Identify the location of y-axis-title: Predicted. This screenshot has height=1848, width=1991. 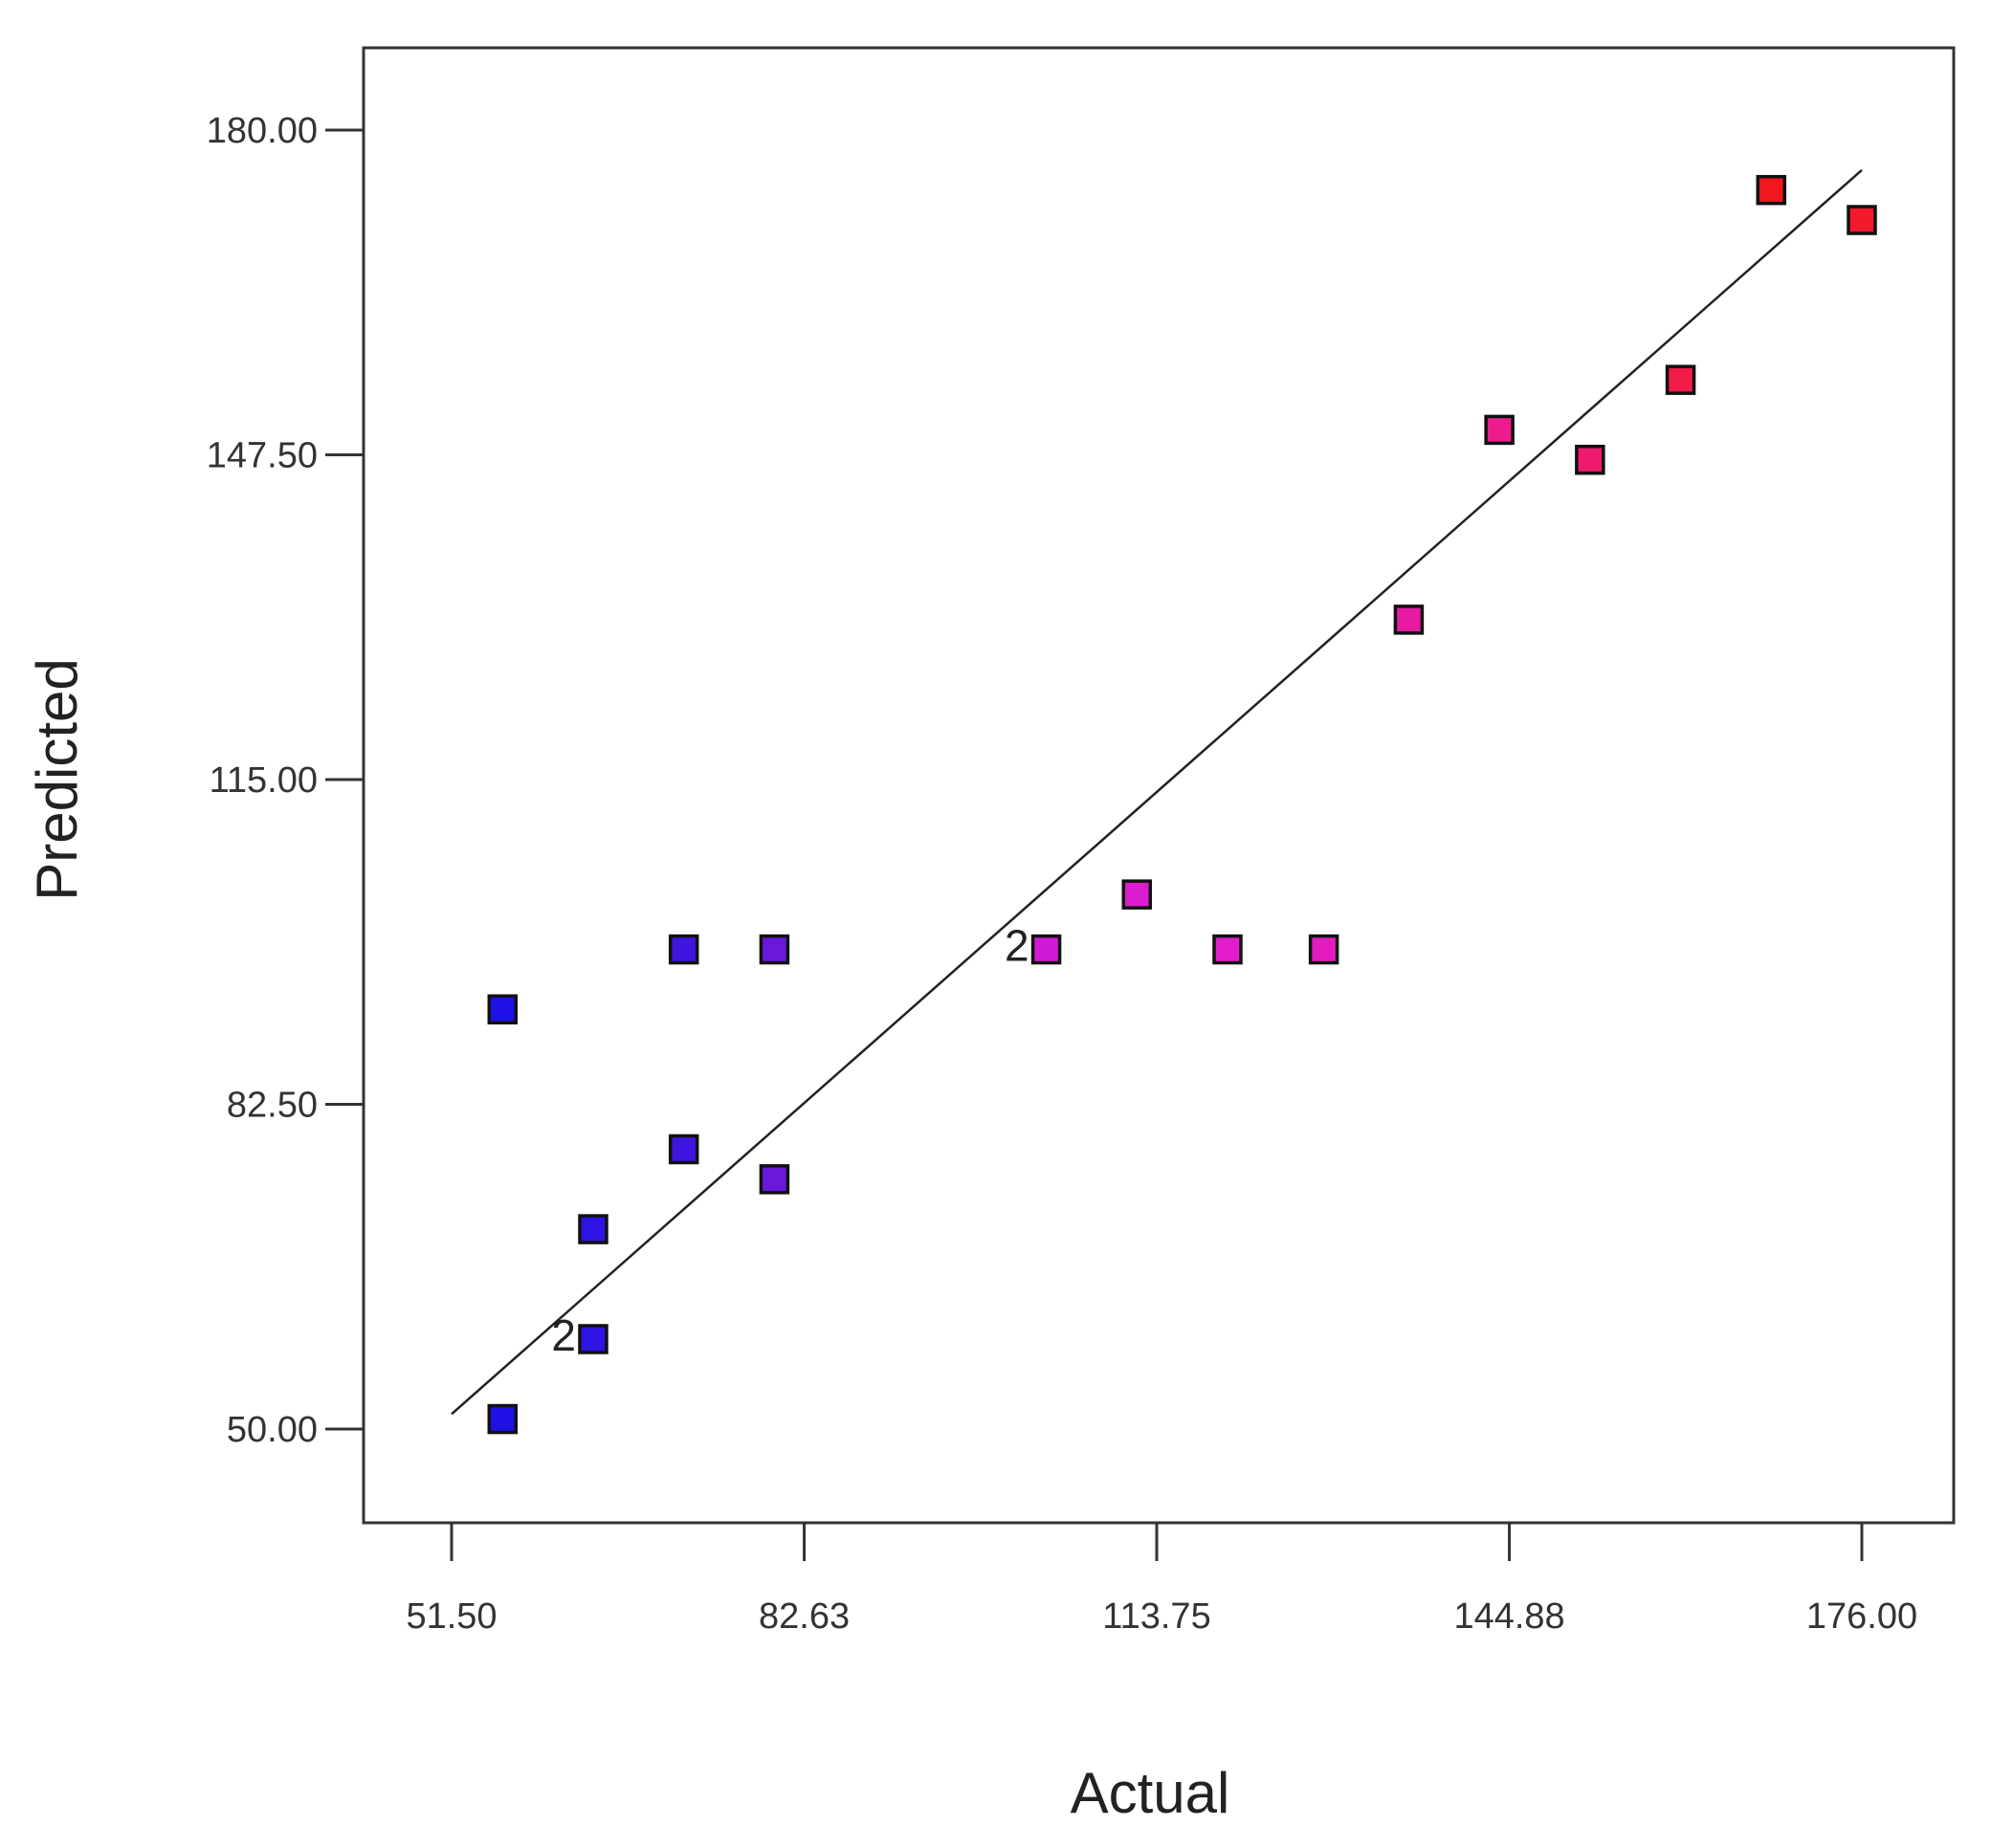
(57, 779).